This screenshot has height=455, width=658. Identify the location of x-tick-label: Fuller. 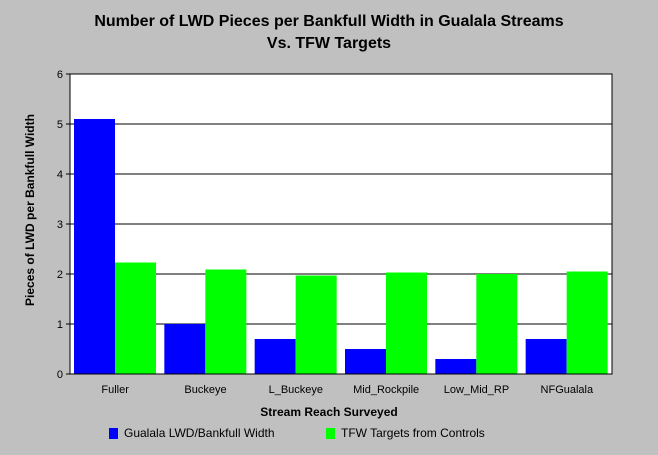
(115, 390).